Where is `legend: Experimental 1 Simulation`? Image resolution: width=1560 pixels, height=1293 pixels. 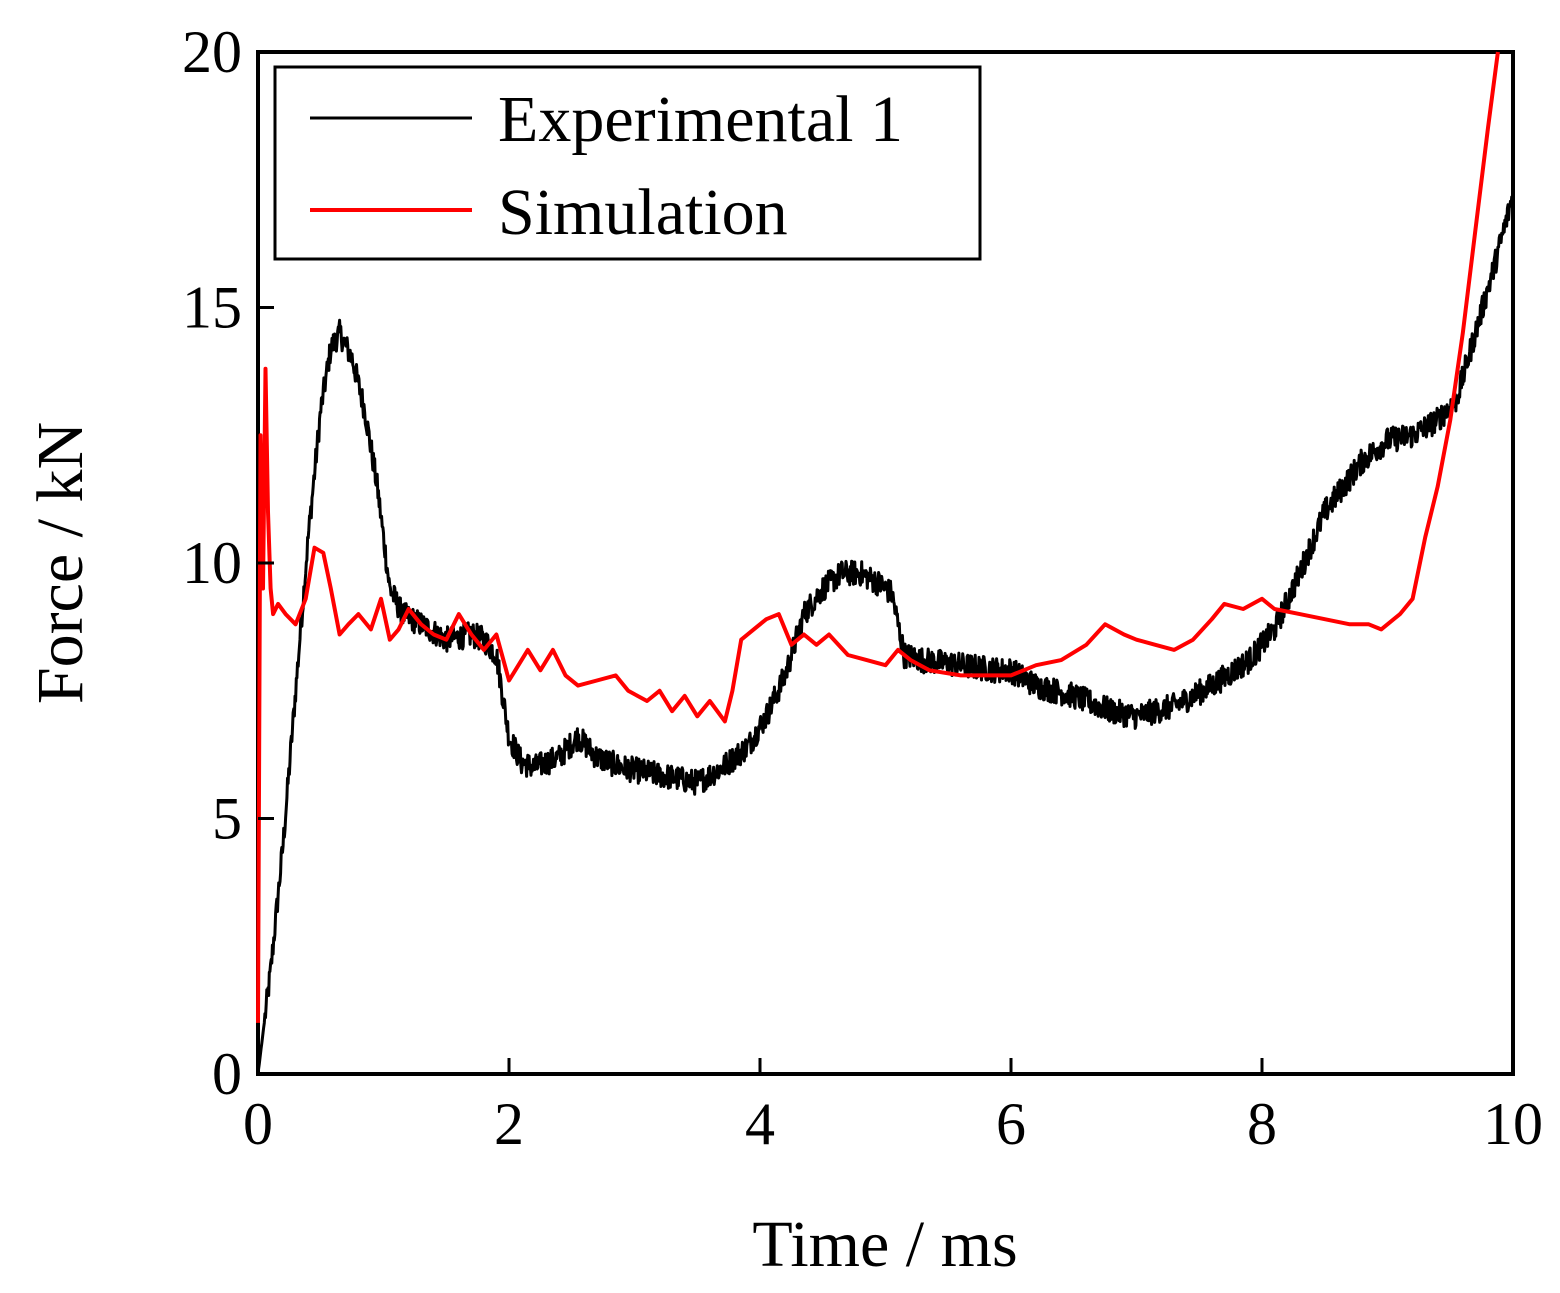 legend: Experimental 1 Simulation is located at coordinates (627, 163).